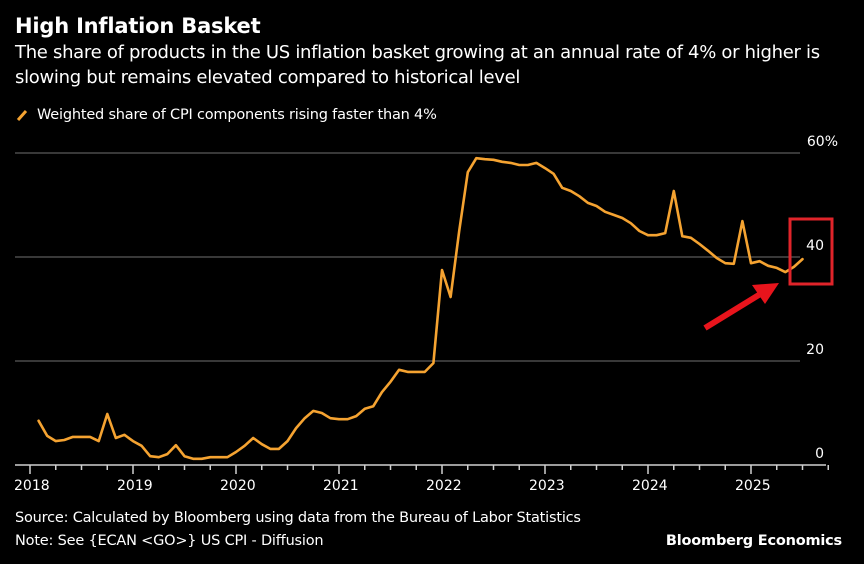  I want to click on x-tick-label: 2018, so click(32, 486).